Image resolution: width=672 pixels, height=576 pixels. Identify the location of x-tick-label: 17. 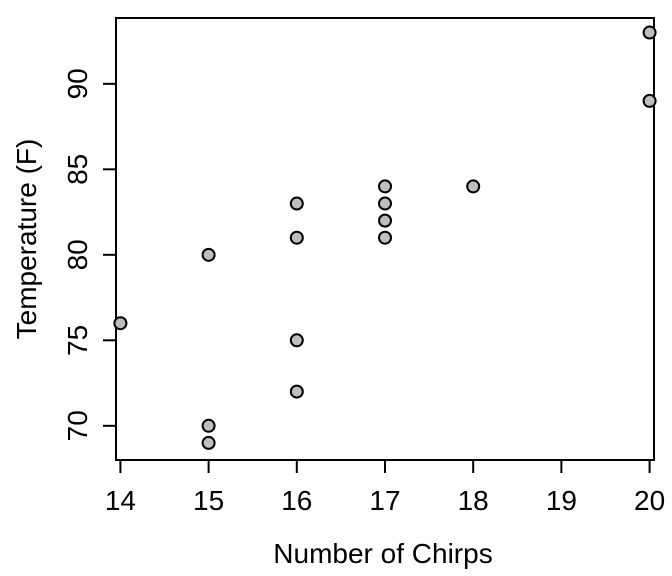
(384, 500).